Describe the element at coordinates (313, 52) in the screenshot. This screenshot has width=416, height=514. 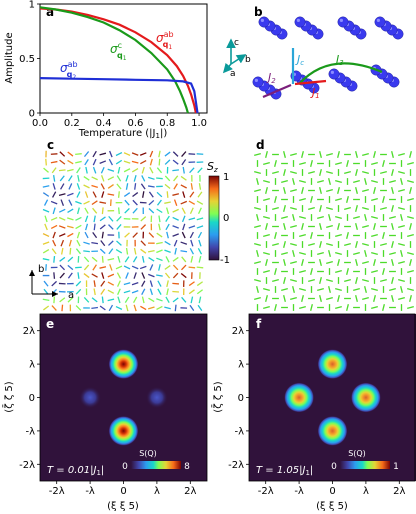
I see `panel-b: b c b a Jc J3 J2 J1` at that location.